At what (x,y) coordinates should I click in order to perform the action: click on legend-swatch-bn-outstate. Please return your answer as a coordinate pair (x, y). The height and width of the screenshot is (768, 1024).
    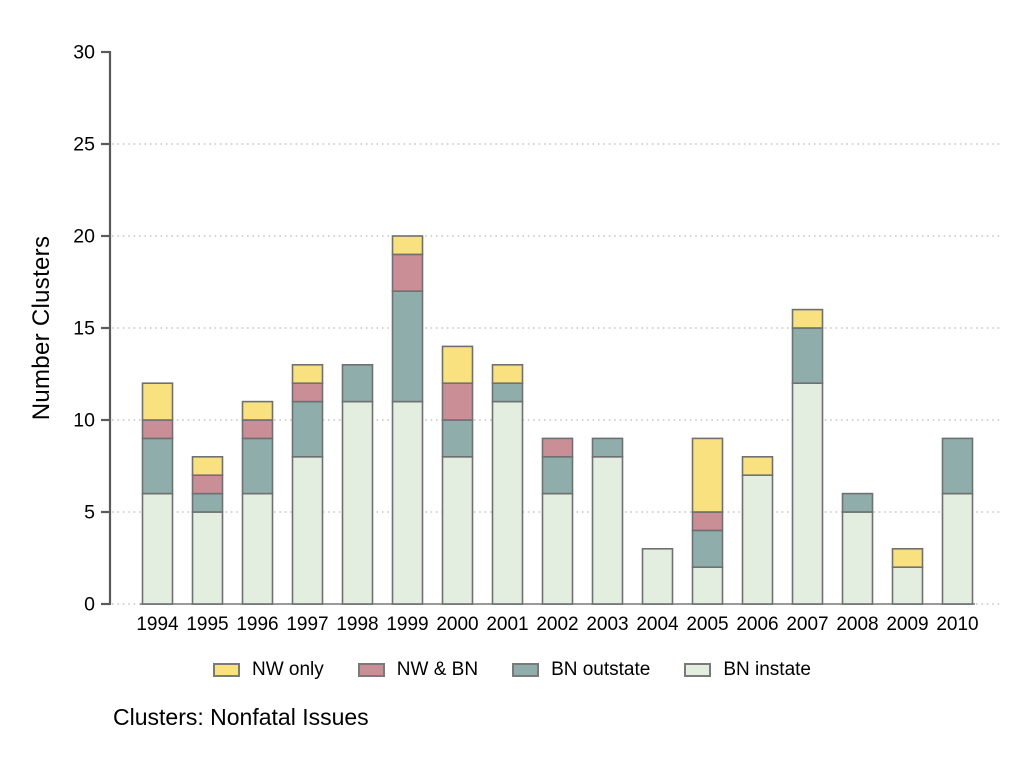
    Looking at the image, I should click on (526, 669).